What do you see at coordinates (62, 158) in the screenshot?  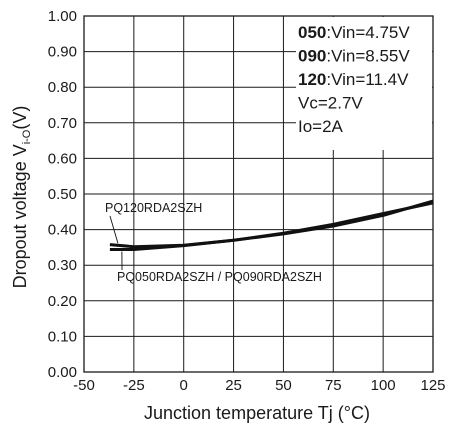 I see `y-tick-label: 0.60` at bounding box center [62, 158].